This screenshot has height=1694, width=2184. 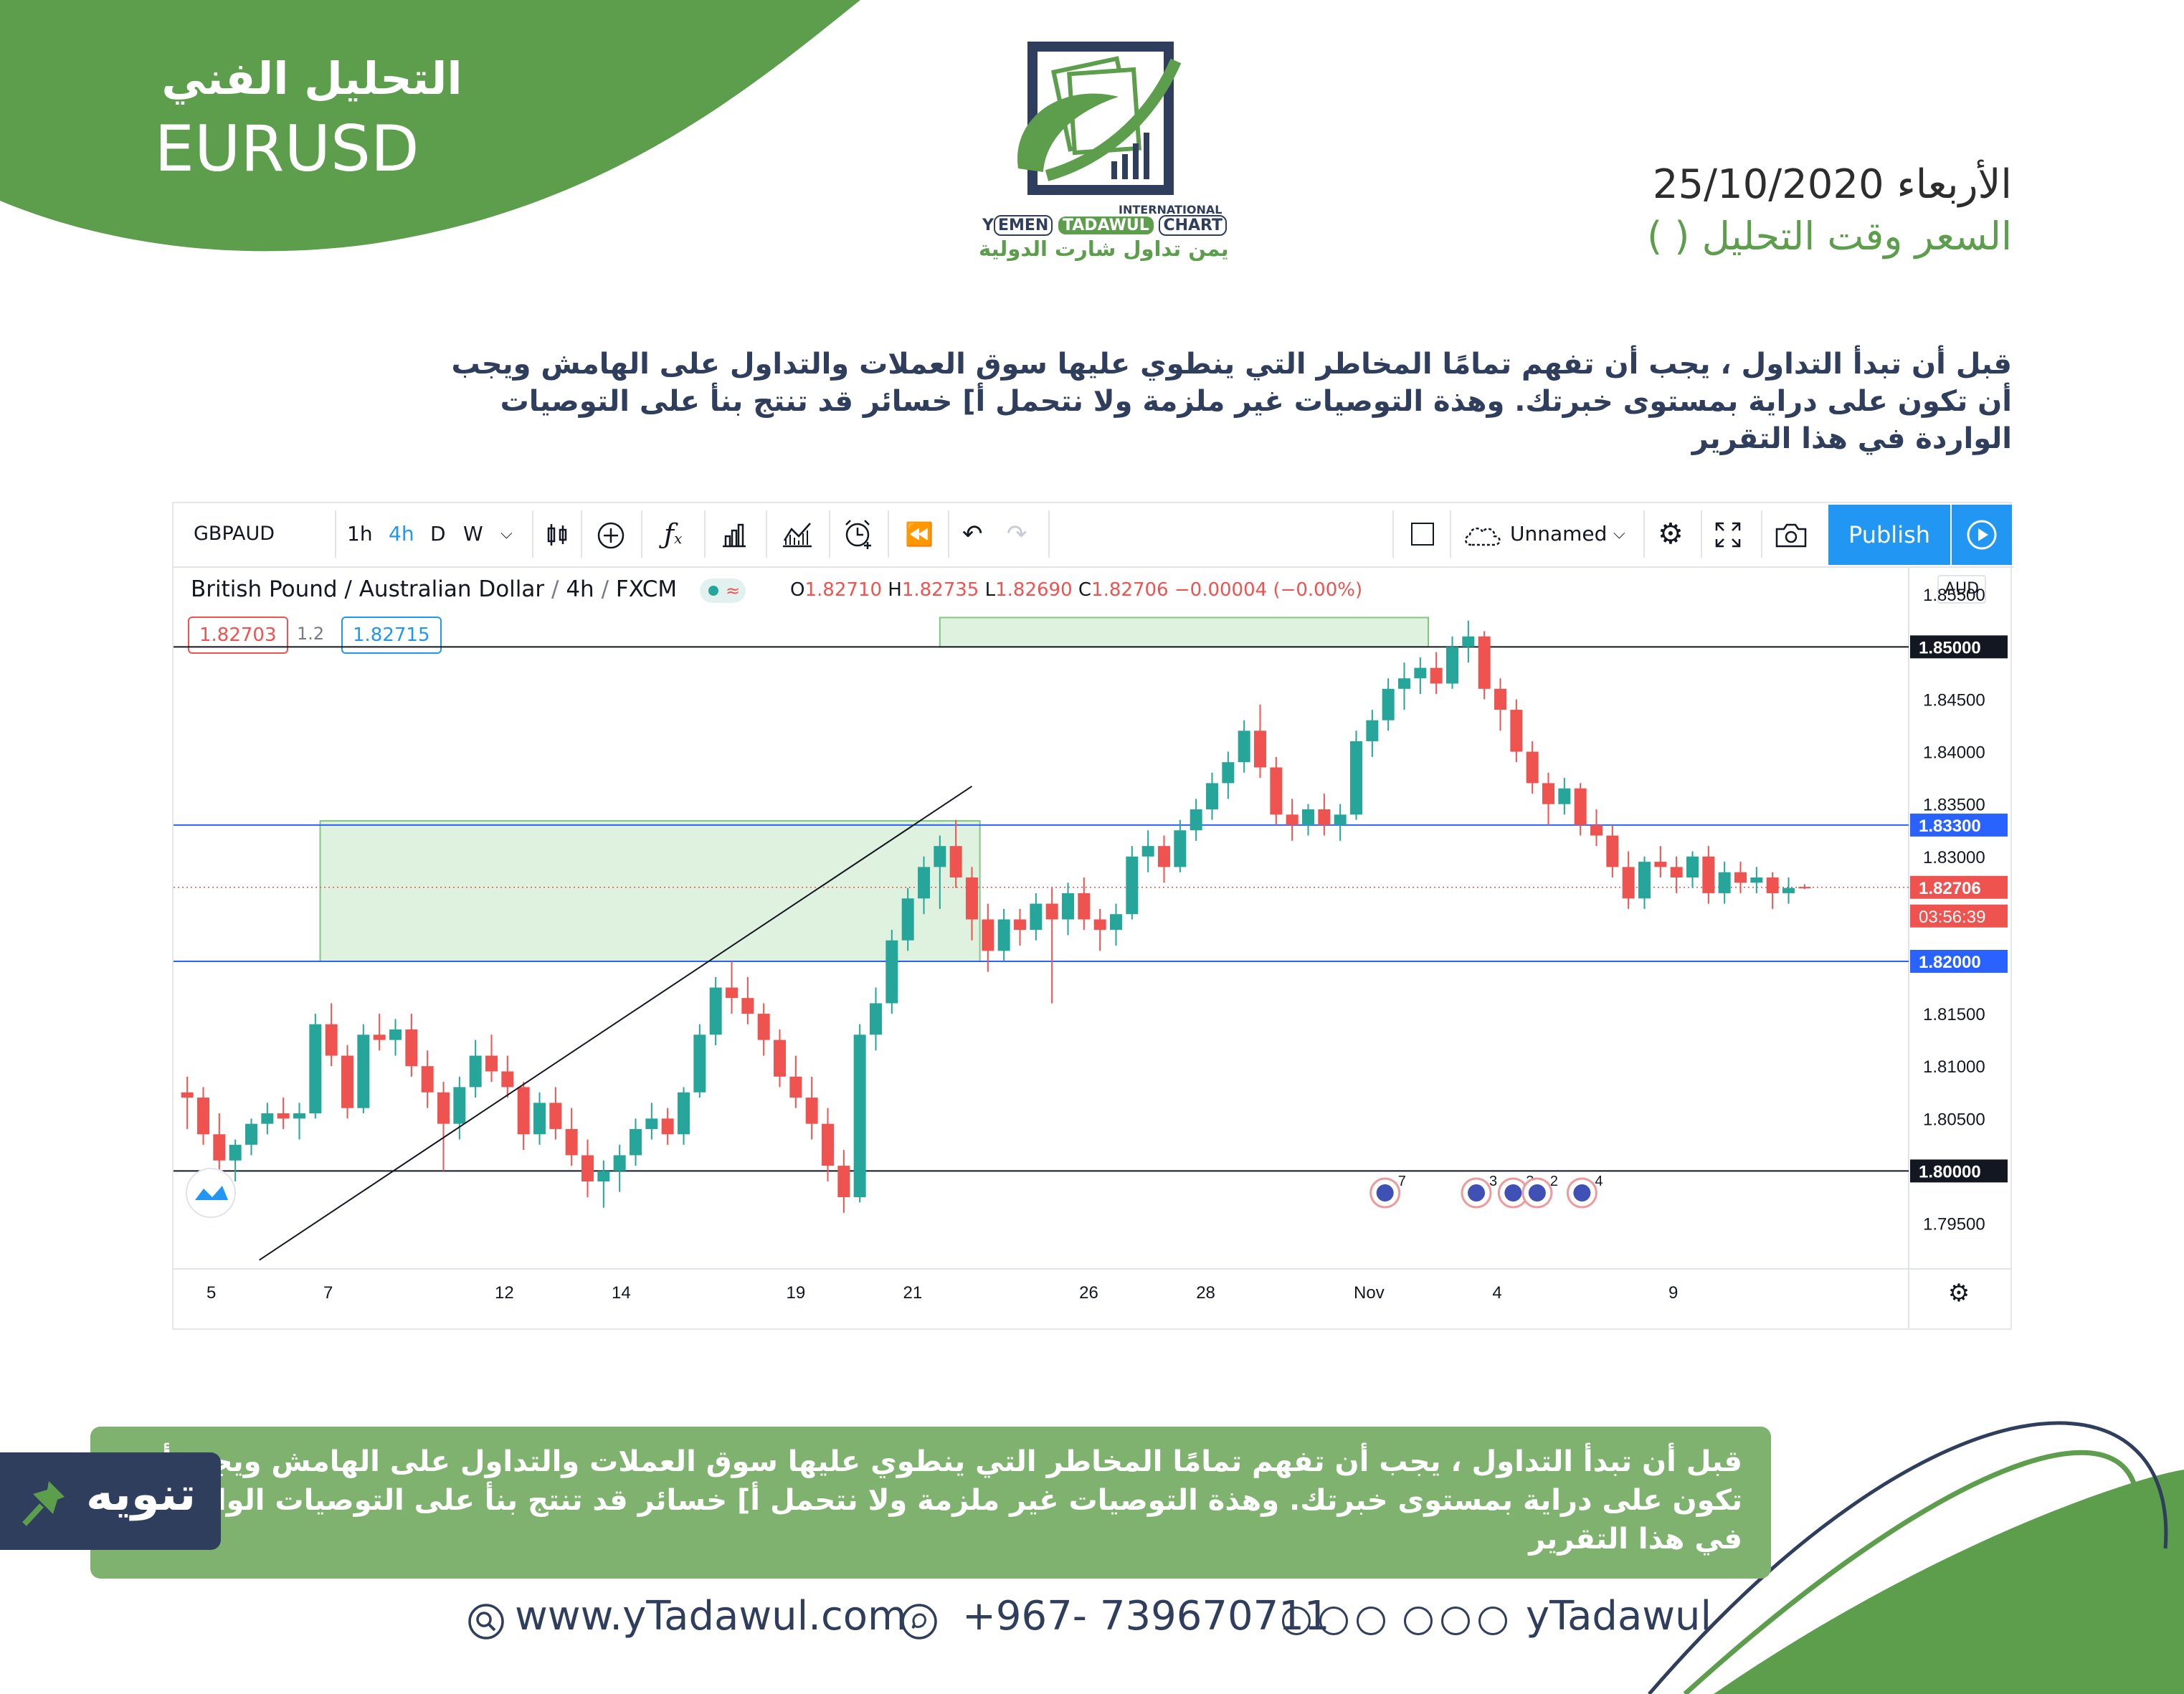 I want to click on tradingview-logo-mark, so click(x=211, y=1193).